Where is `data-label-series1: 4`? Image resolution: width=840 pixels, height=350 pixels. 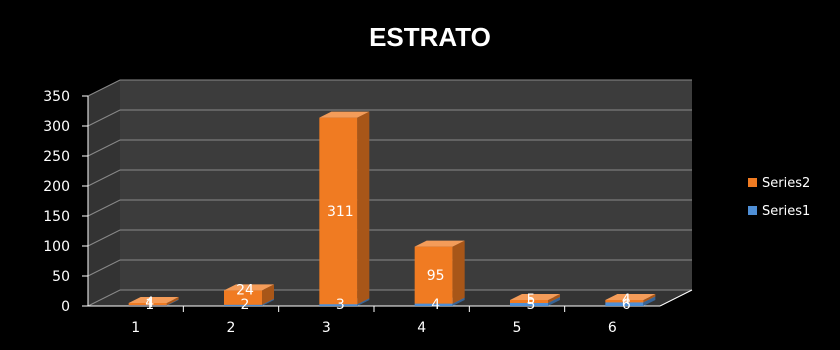 data-label-series1: 4 is located at coordinates (435, 305).